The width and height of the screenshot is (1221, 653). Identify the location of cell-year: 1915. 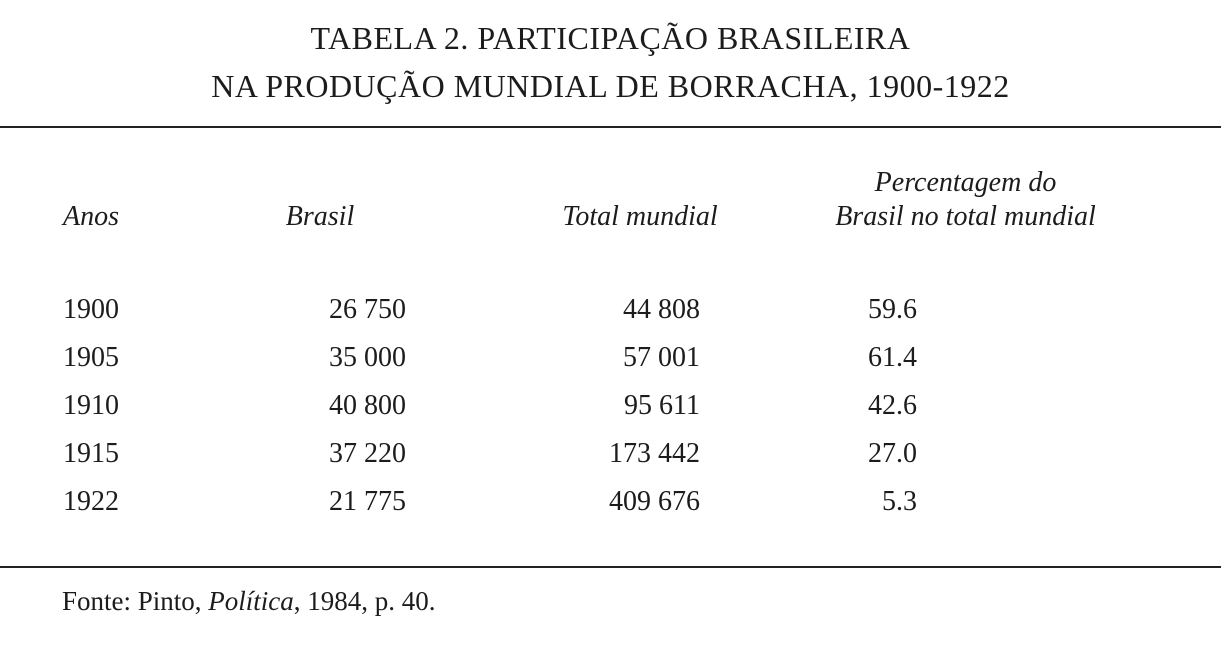
(91, 453).